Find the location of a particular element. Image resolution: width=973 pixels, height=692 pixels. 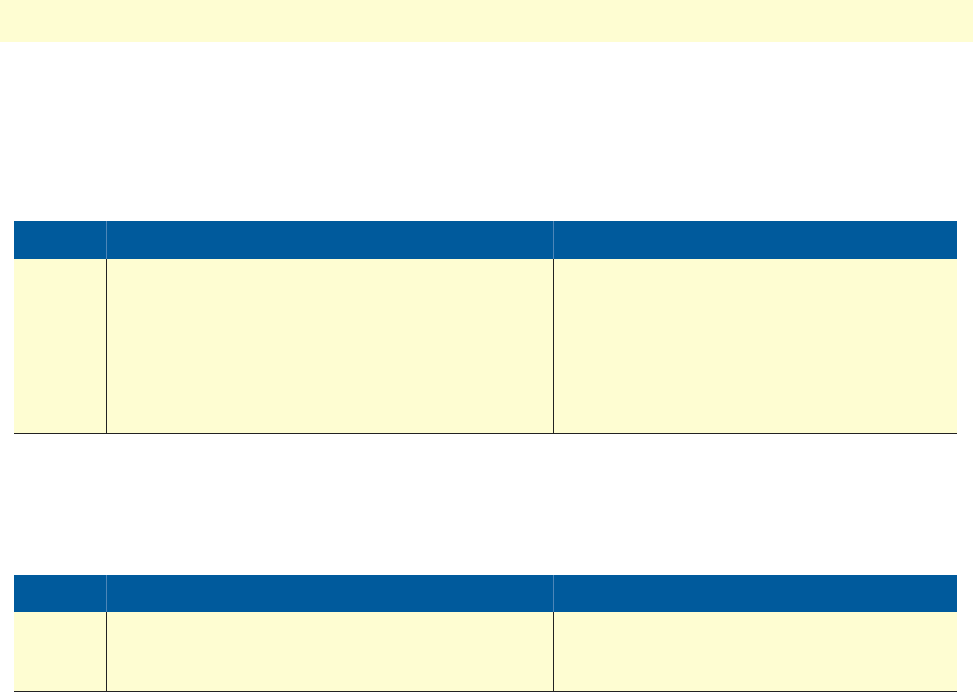

top-band is located at coordinates (486, 21).